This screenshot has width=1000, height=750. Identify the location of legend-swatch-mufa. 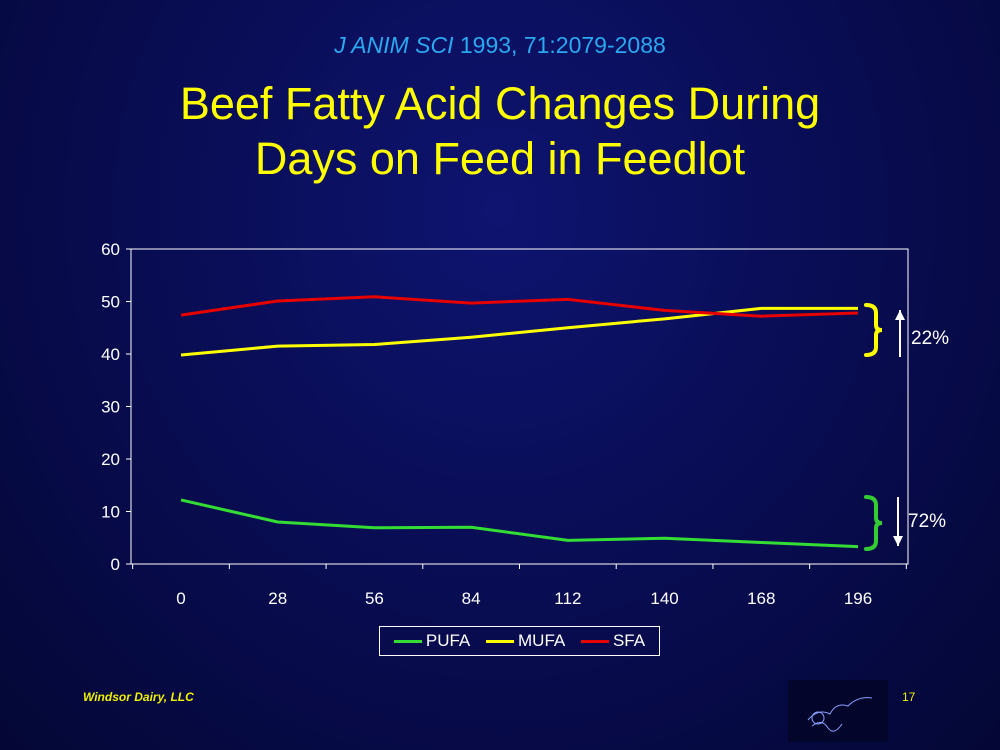
(500, 641).